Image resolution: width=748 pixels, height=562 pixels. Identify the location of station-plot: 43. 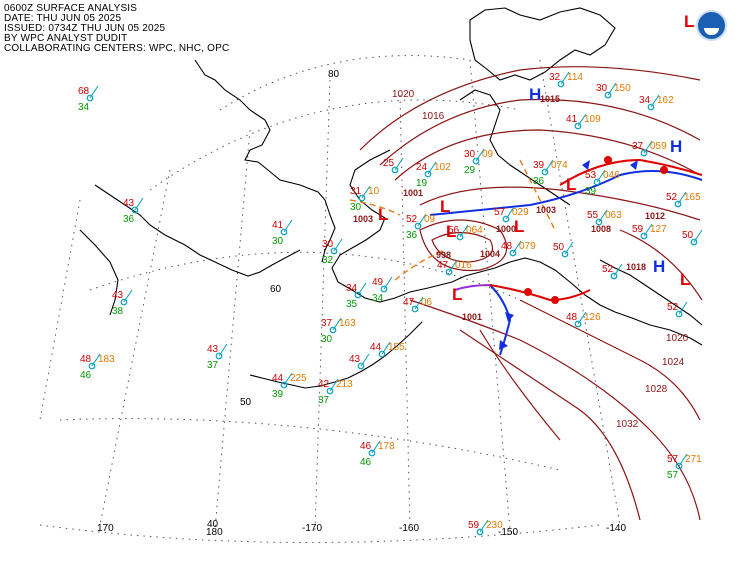
(359, 361).